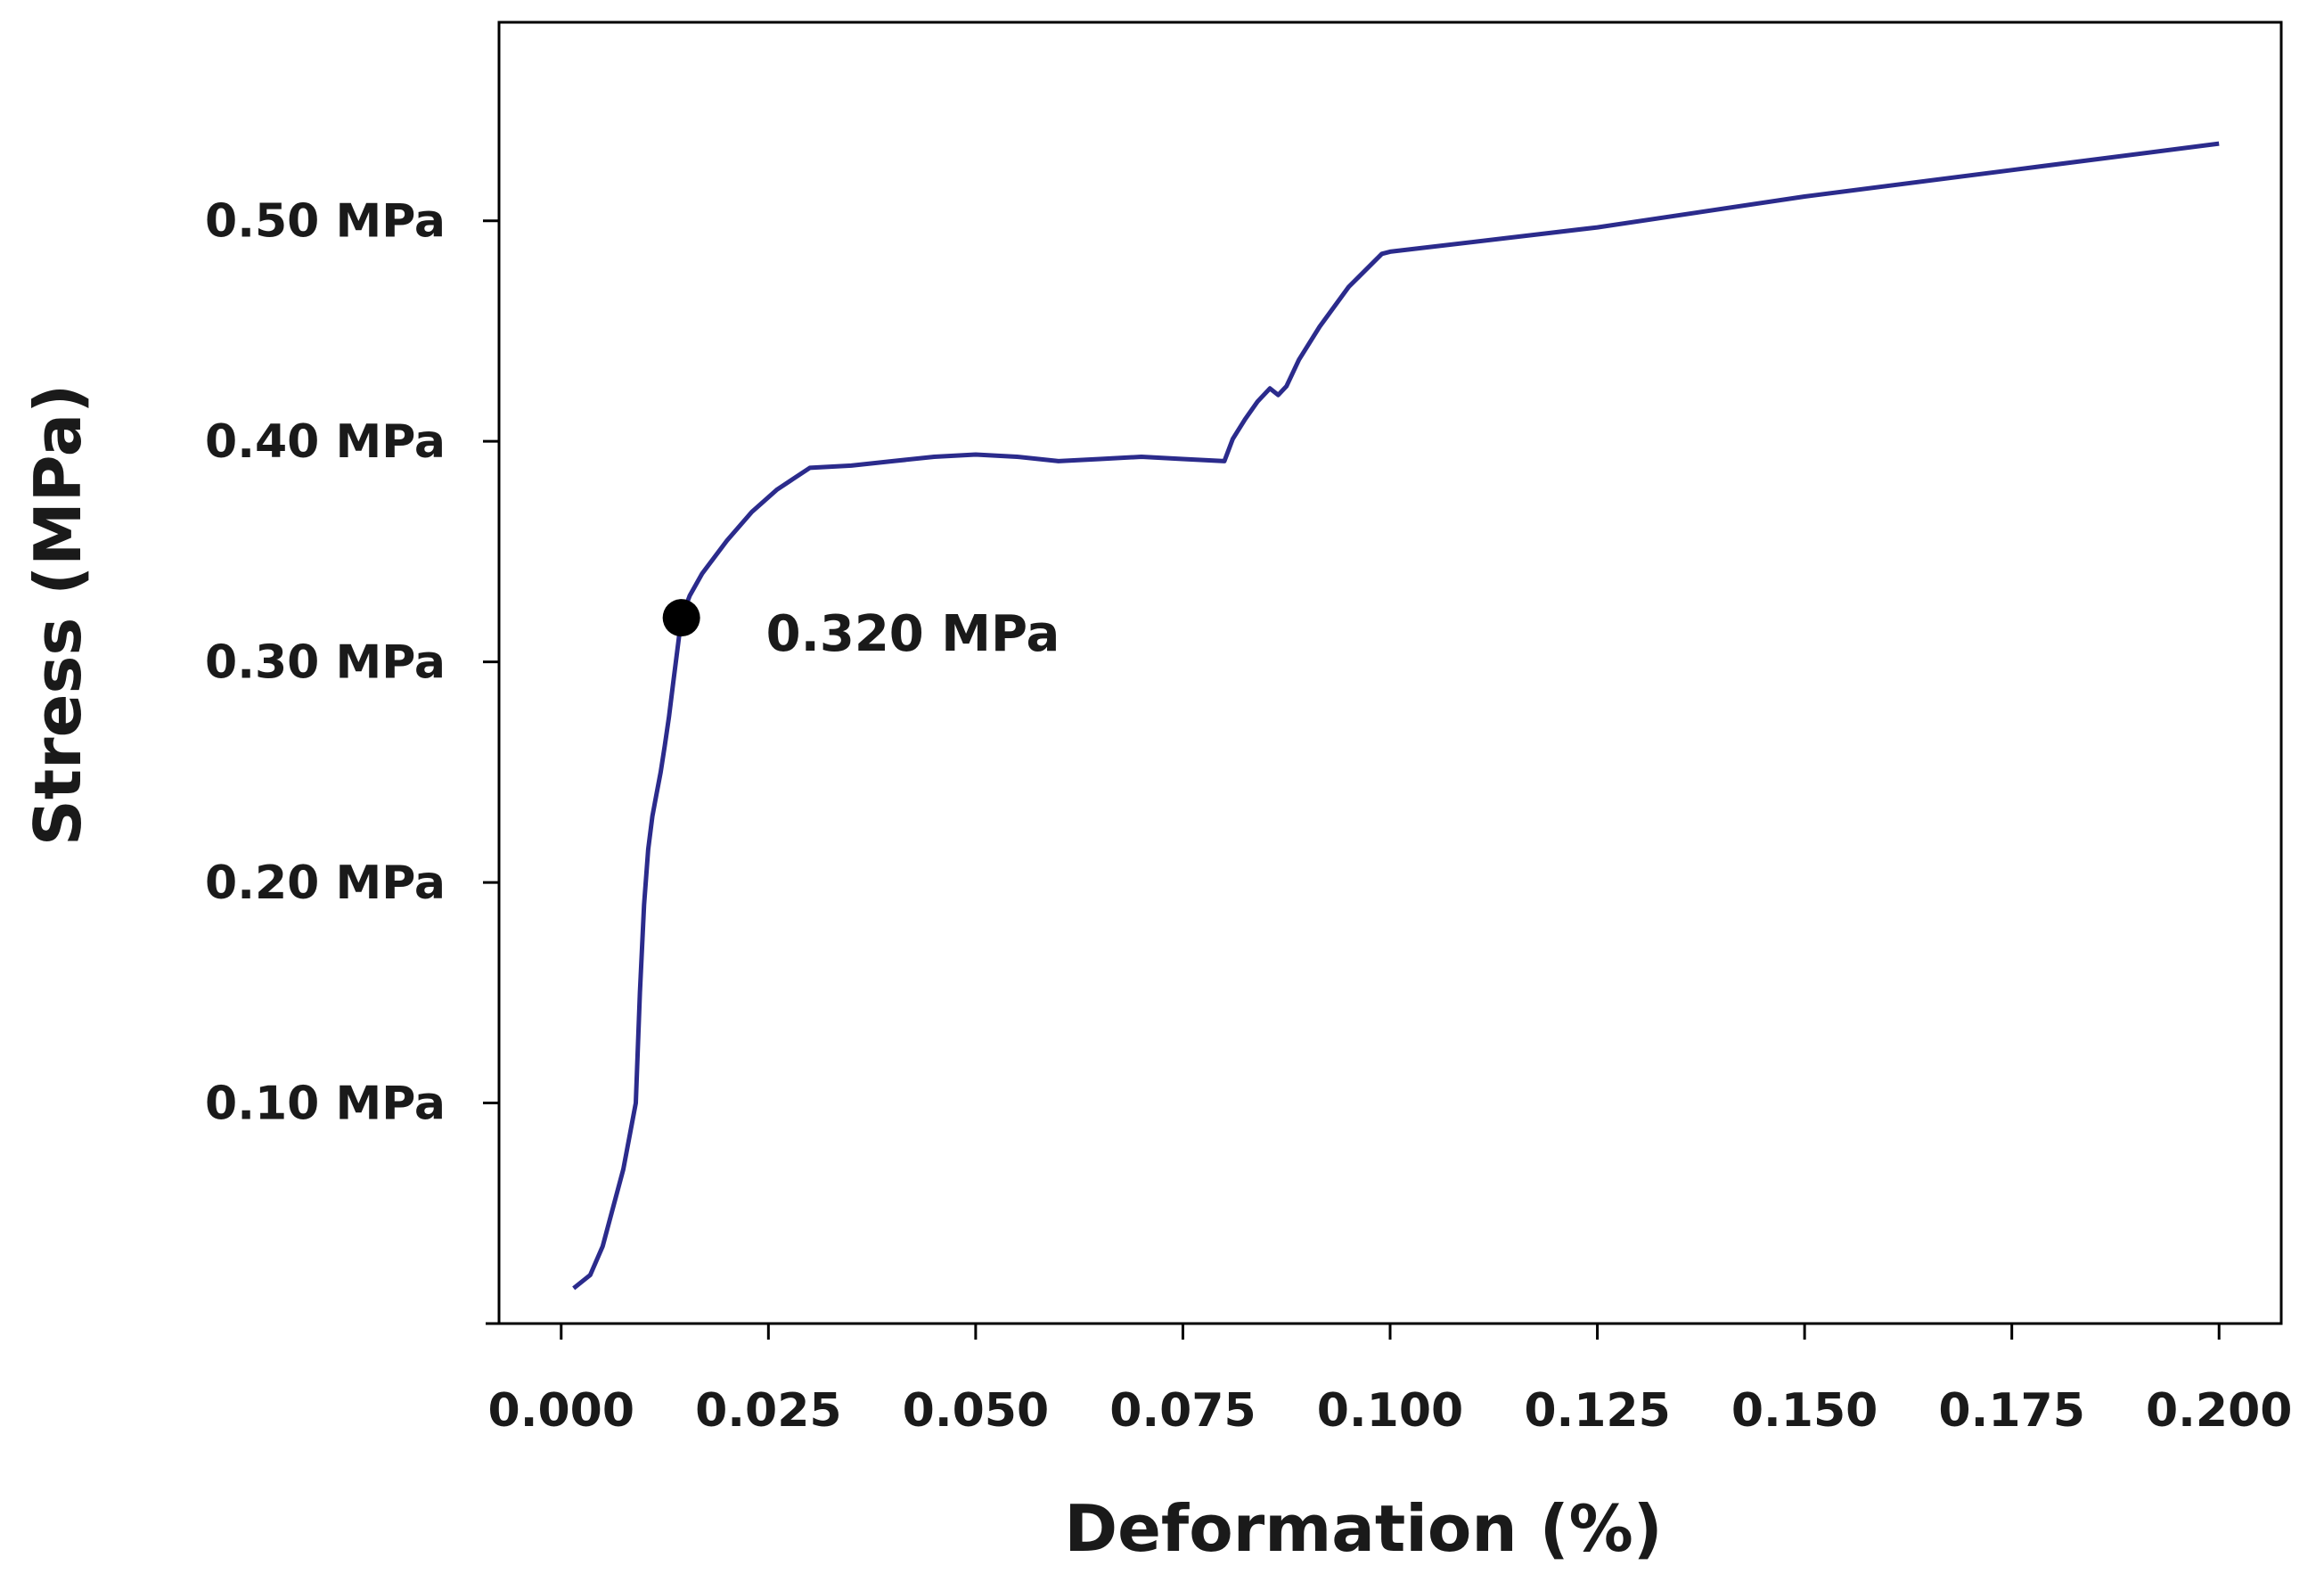  I want to click on x-tick-label: 0.000, so click(561, 1411).